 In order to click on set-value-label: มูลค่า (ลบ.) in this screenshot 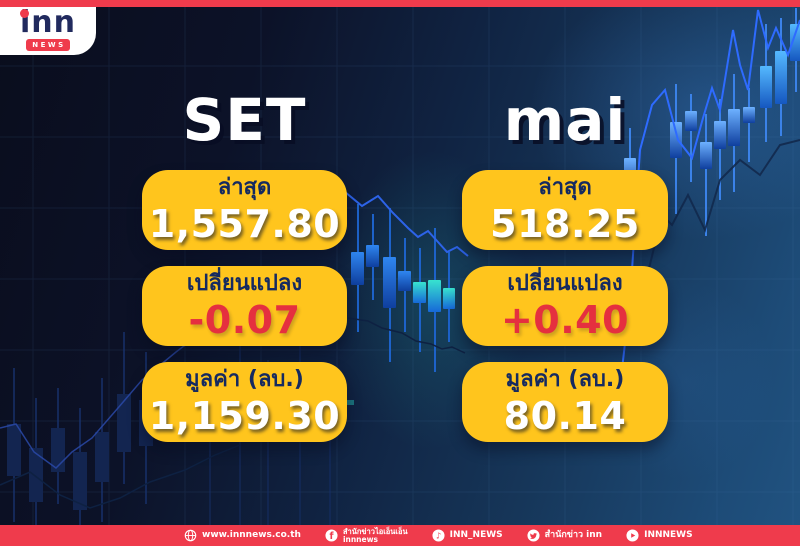, I will do `click(244, 379)`.